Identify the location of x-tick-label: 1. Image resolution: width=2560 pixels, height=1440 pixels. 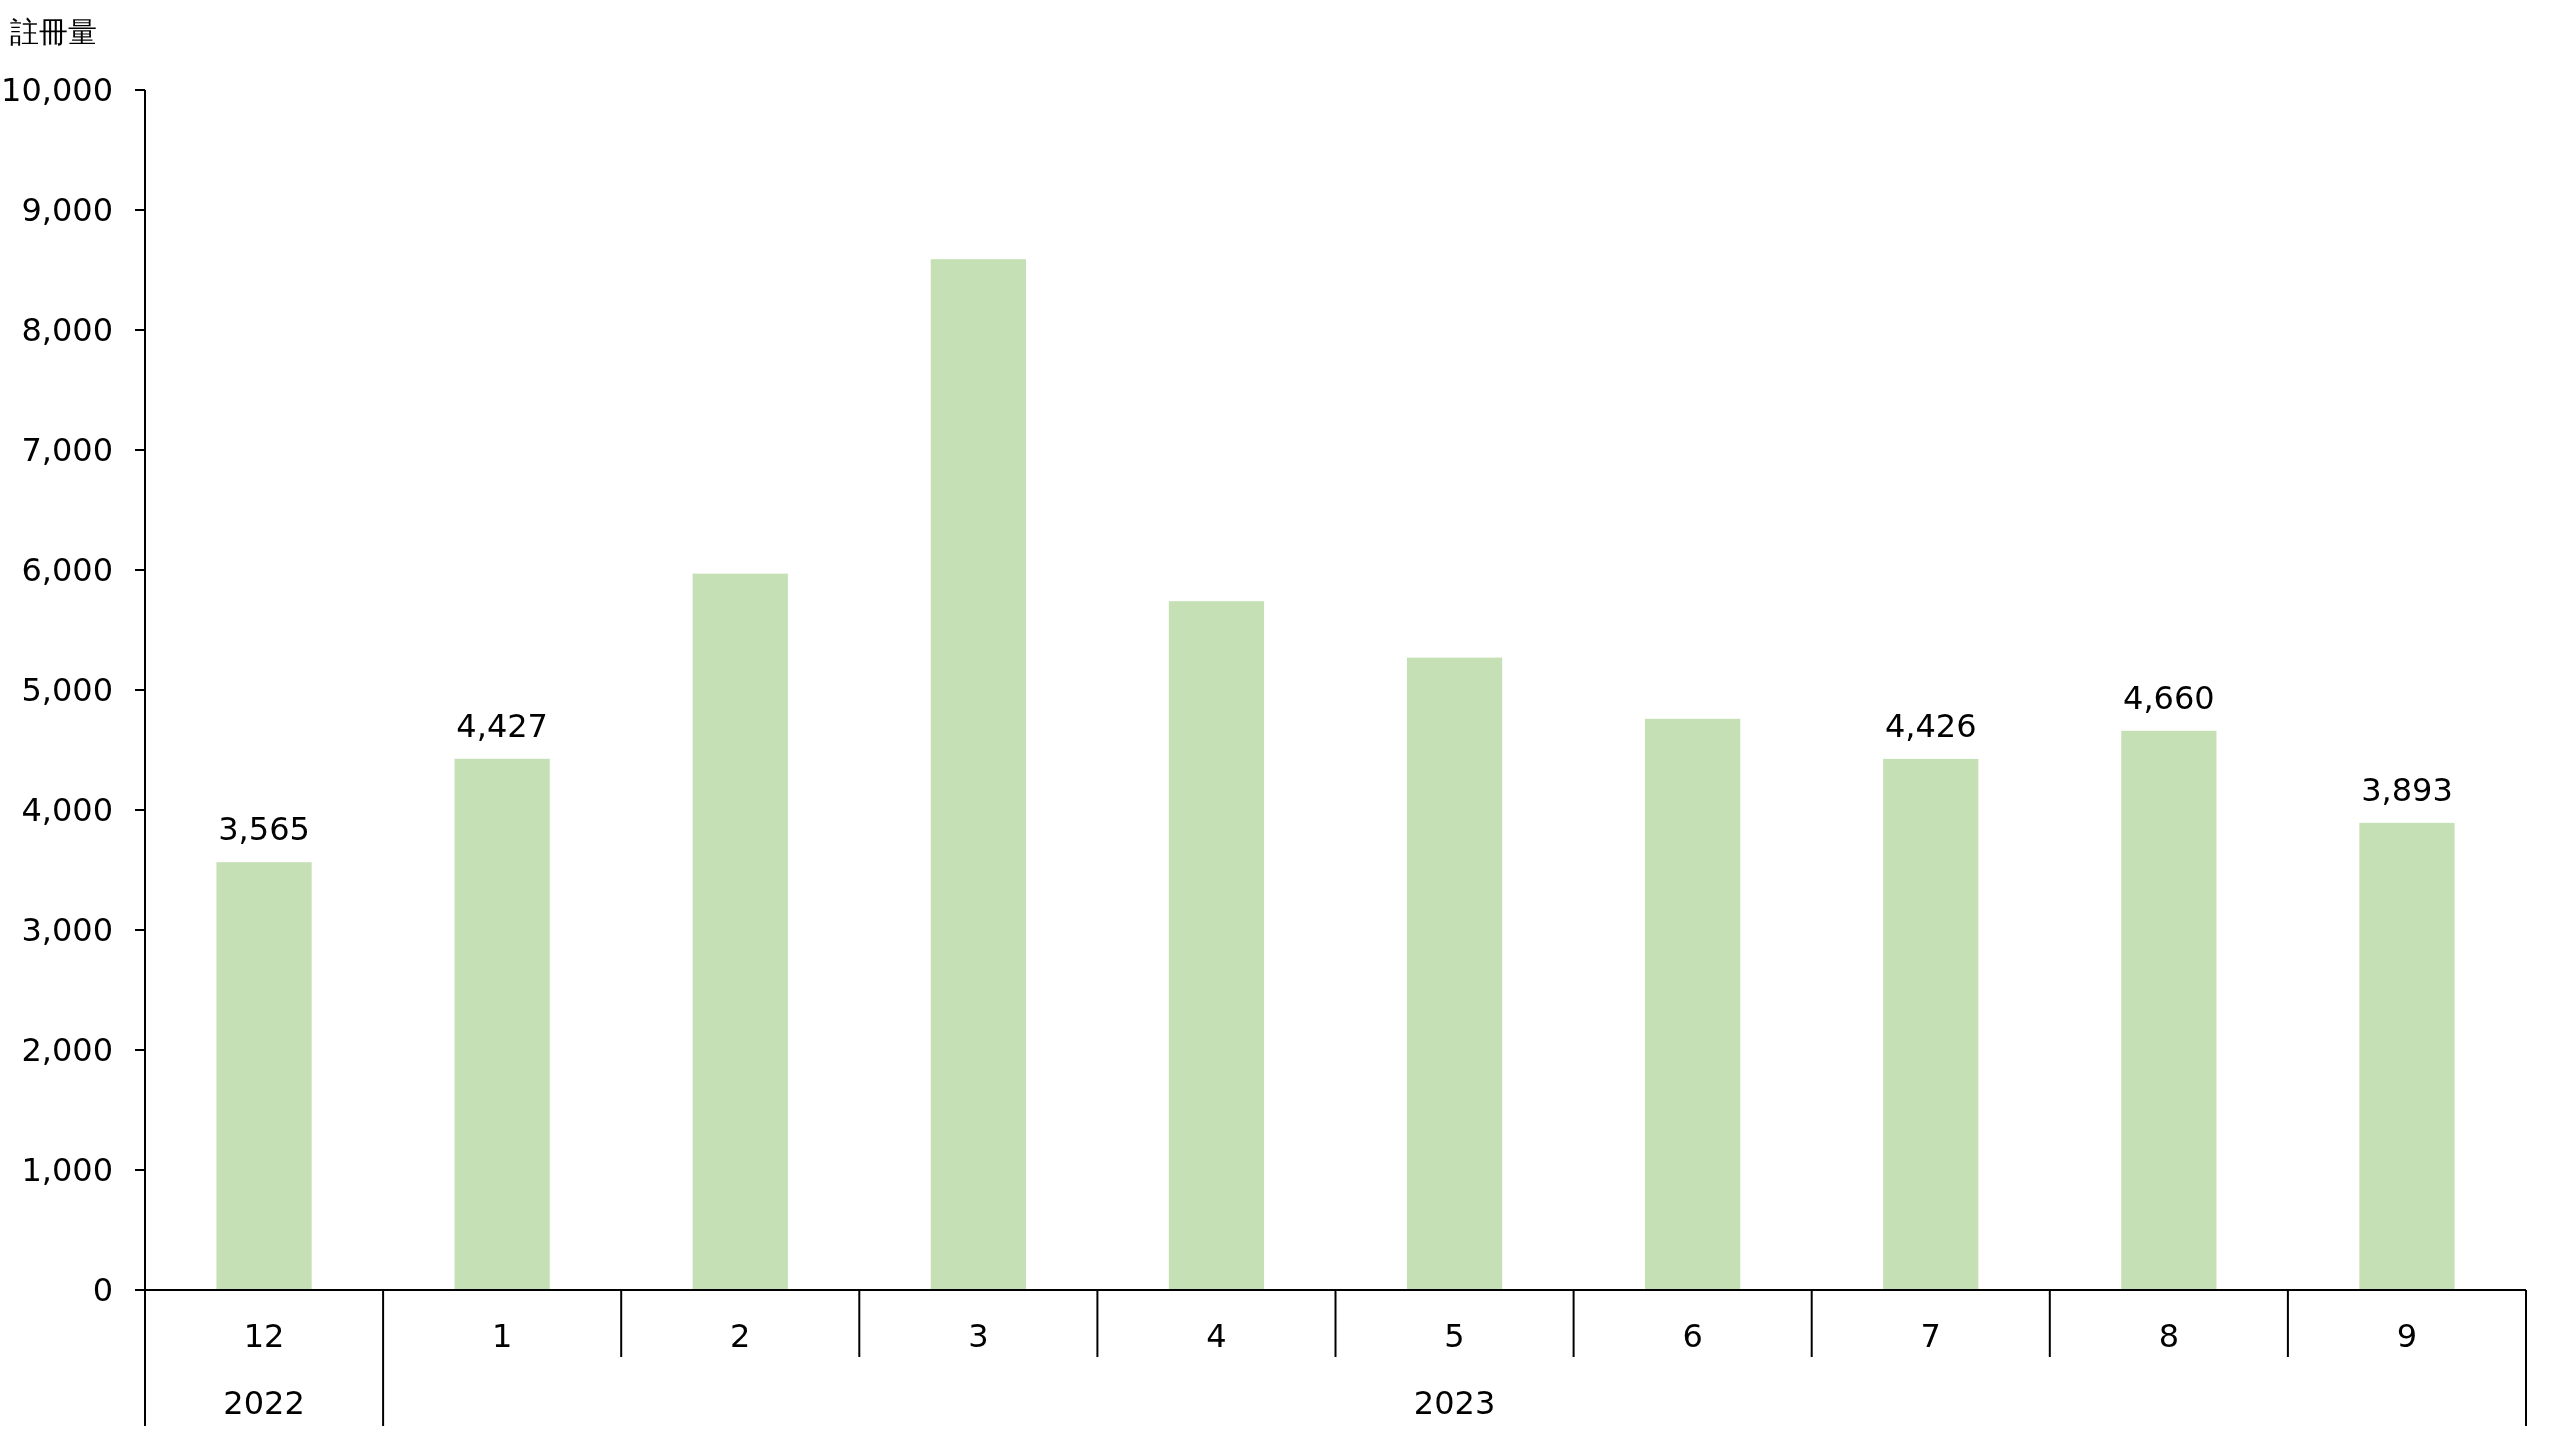
(502, 1336).